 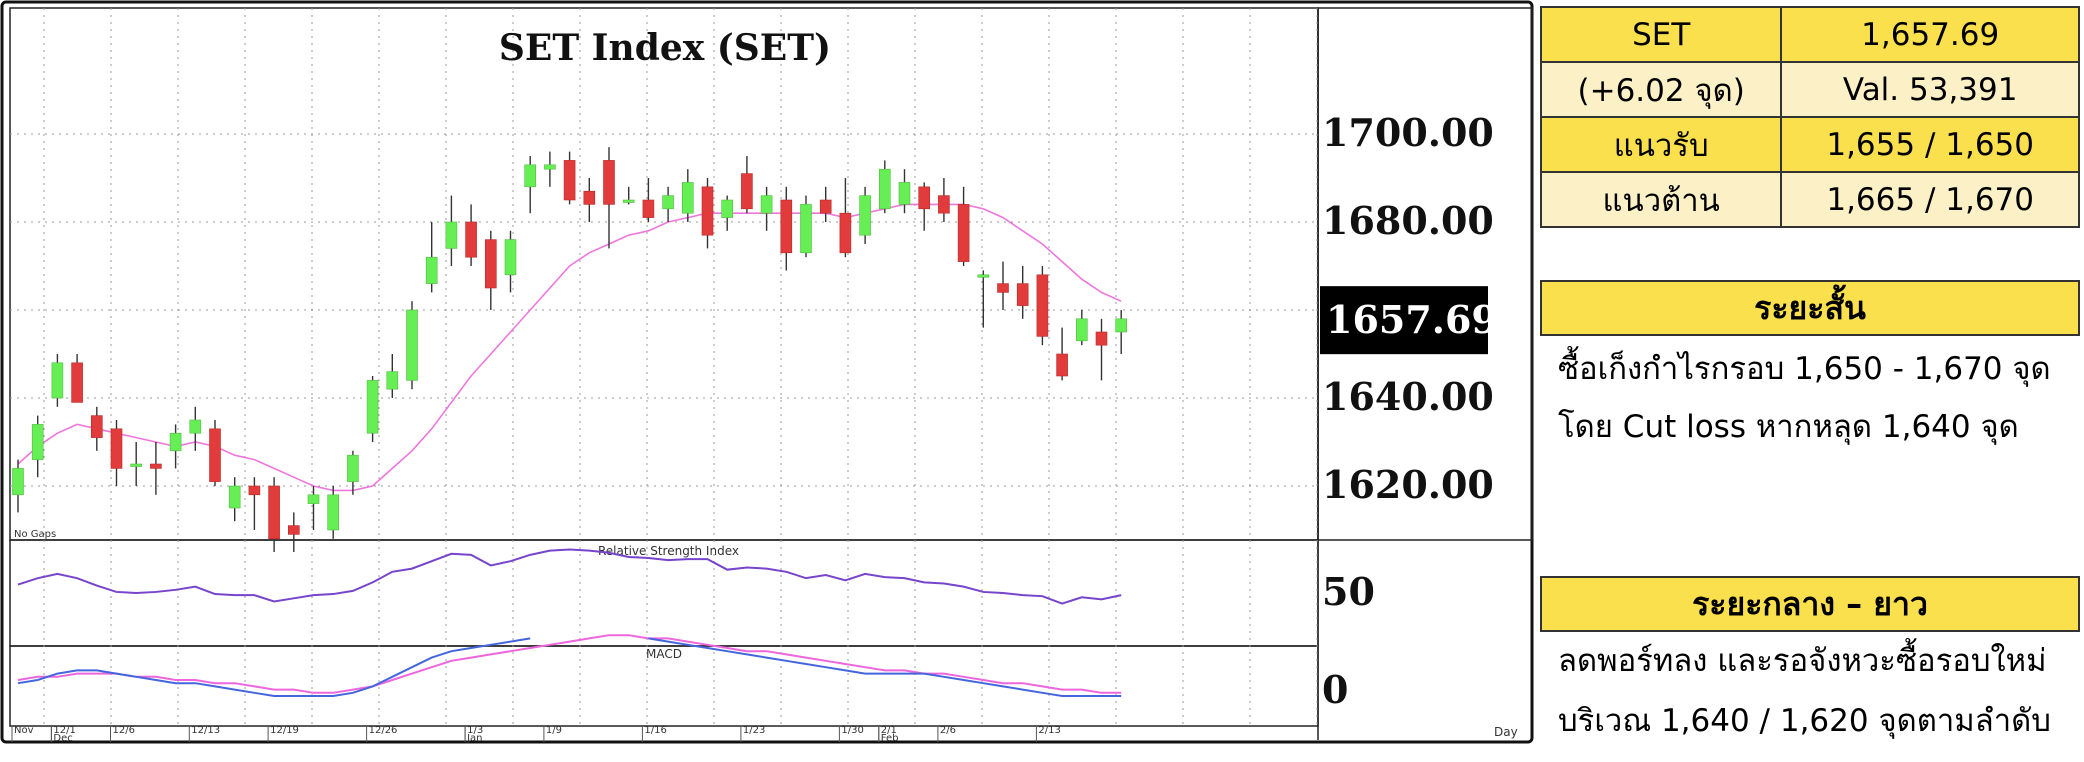 I want to click on rsi-tick-label: 50, so click(x=1348, y=591).